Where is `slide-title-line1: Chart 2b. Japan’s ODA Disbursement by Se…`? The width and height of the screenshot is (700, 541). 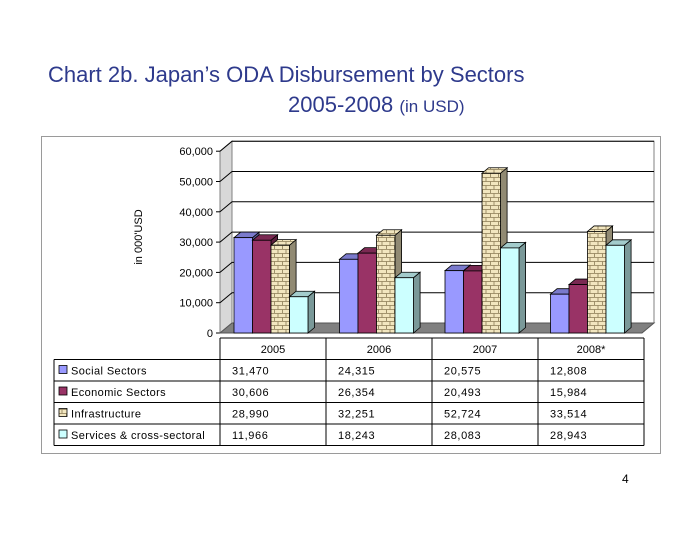
slide-title-line1: Chart 2b. Japan’s ODA Disbursement by Se… is located at coordinates (286, 74).